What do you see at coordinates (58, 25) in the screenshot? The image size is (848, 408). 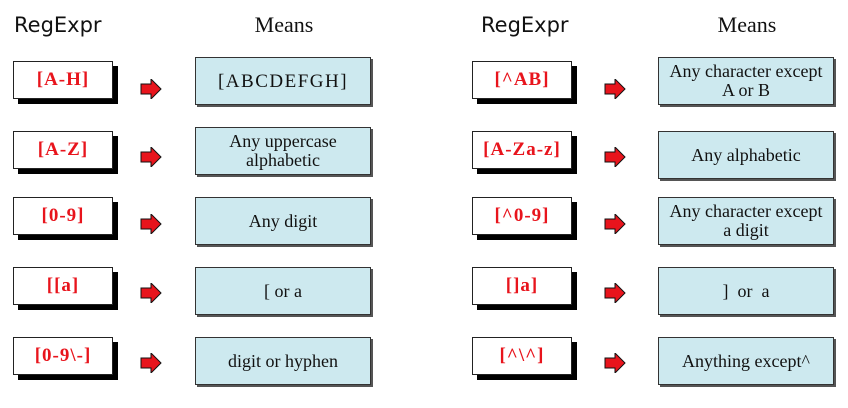 I see `left-regexpr-header: RegExpr` at bounding box center [58, 25].